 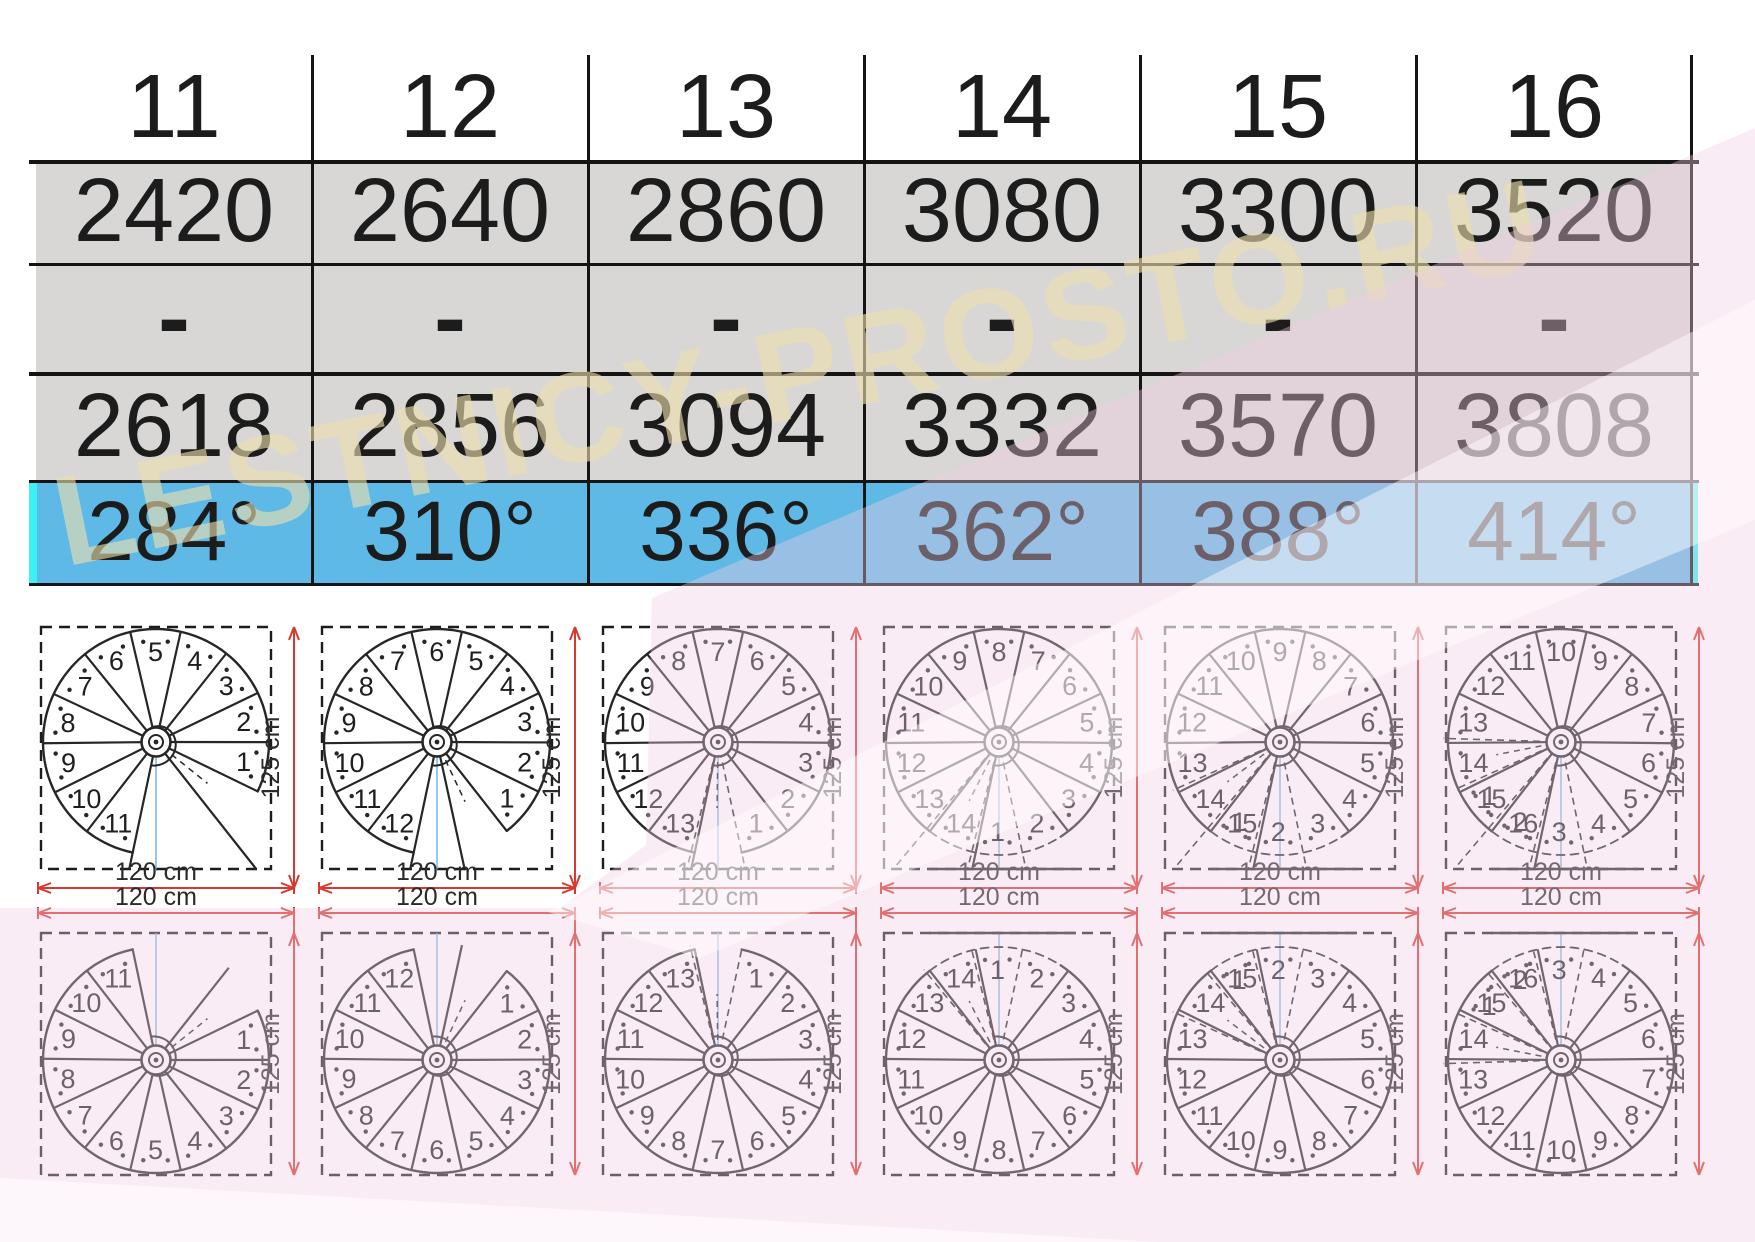 I want to click on step-number: 8, so click(x=366, y=1116).